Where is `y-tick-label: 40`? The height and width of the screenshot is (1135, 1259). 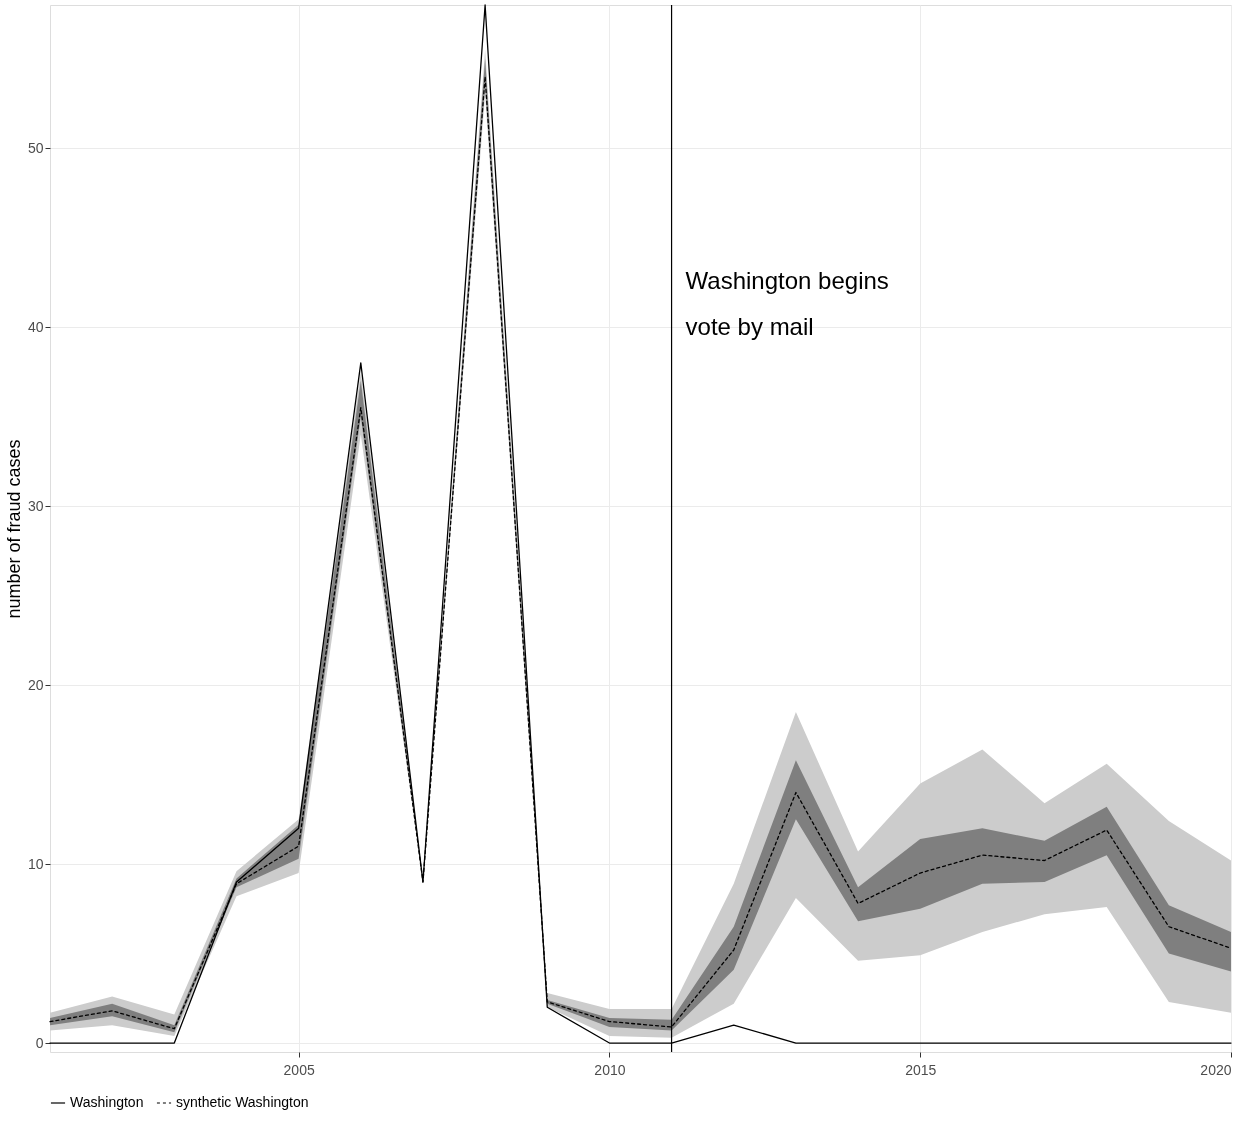 y-tick-label: 40 is located at coordinates (35, 326).